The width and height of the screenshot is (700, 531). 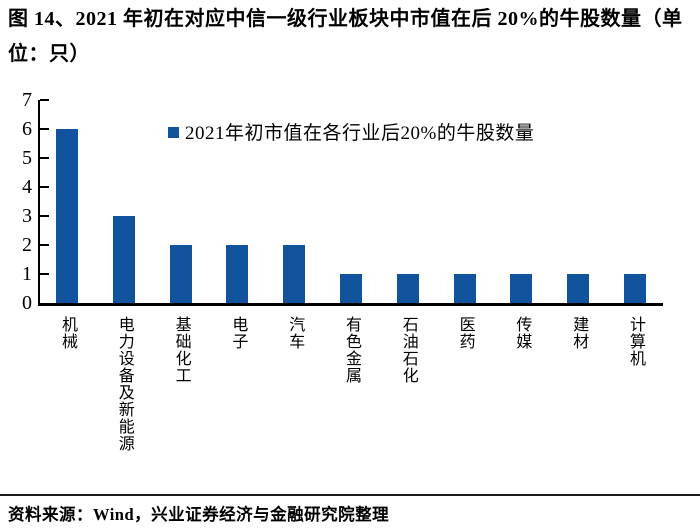 I want to click on x-axis-label: 传媒, so click(x=522, y=333).